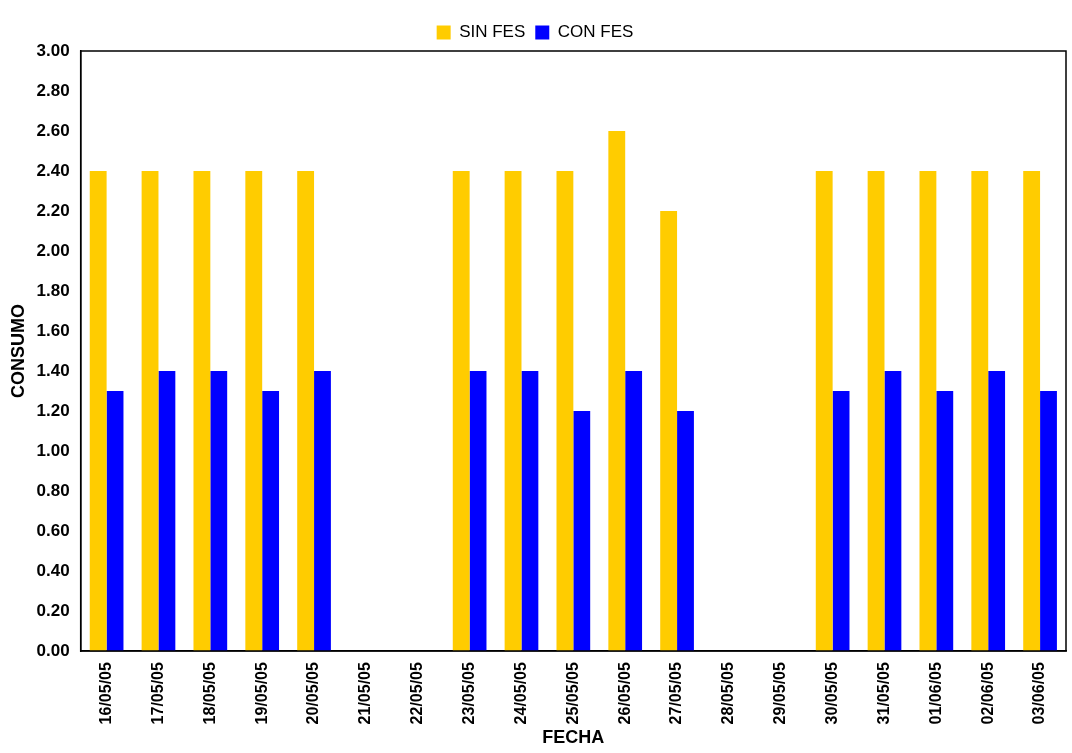 The image size is (1072, 753). What do you see at coordinates (53, 170) in the screenshot?
I see `y-tick-label: 2.40` at bounding box center [53, 170].